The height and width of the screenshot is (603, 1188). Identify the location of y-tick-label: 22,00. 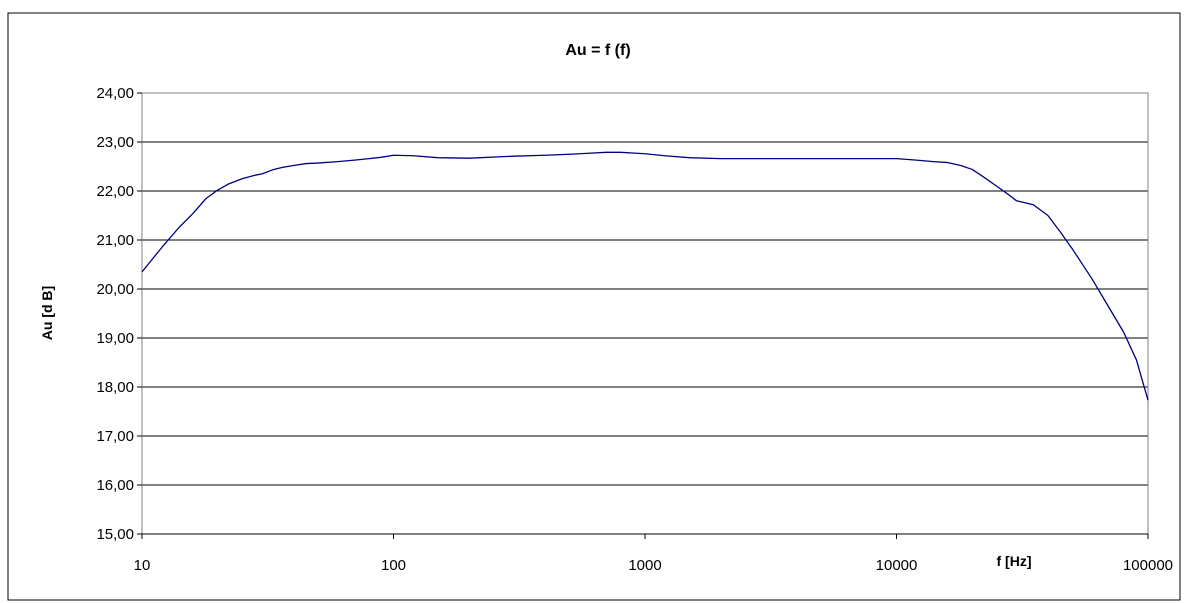
(115, 191).